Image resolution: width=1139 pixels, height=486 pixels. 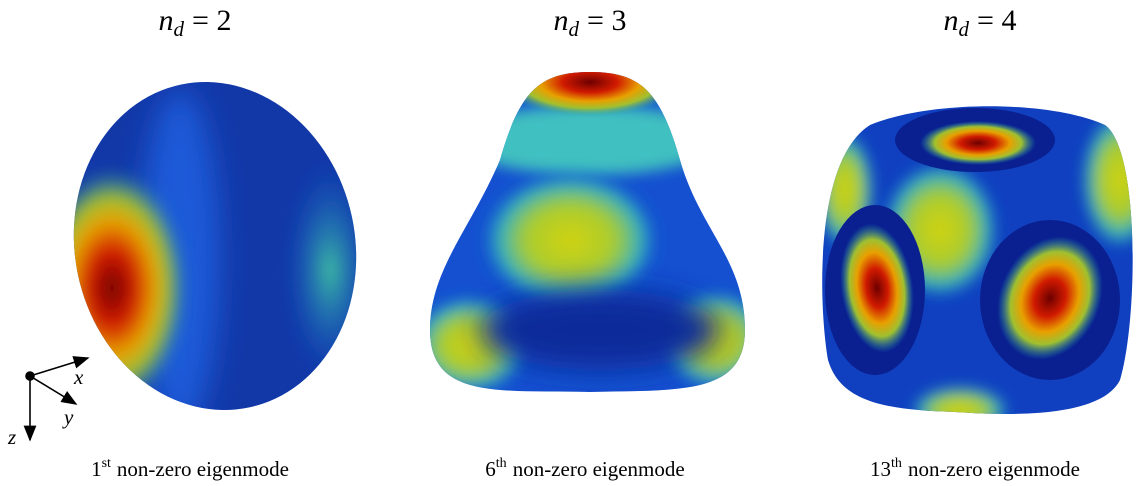 I want to click on panel-caption: 1st non-zero eigenmode, so click(x=190, y=468).